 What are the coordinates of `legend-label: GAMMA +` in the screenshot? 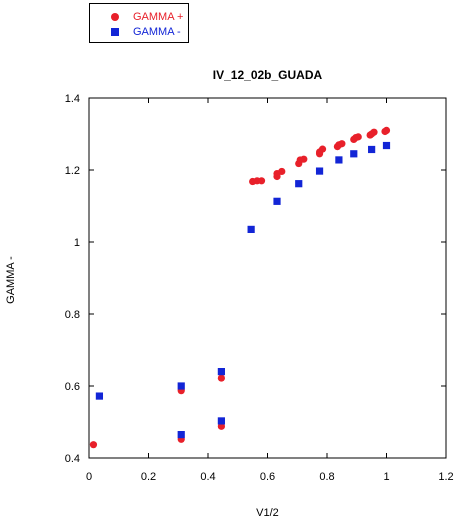 It's located at (158, 17).